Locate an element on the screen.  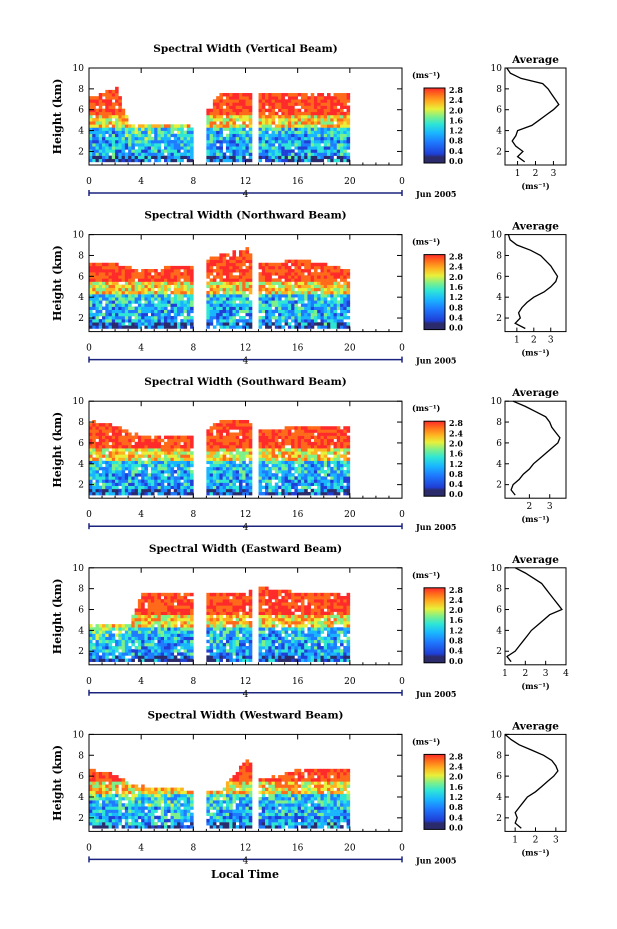
panel-title: Spectral Width (Vertical Beam) is located at coordinates (245, 49).